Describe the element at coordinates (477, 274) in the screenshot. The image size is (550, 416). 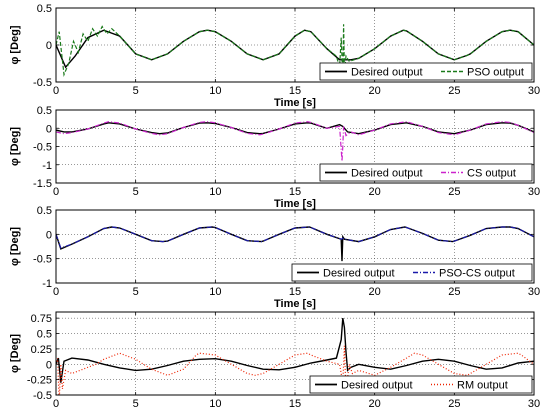
I see `legend-entry: PSO-CS output` at that location.